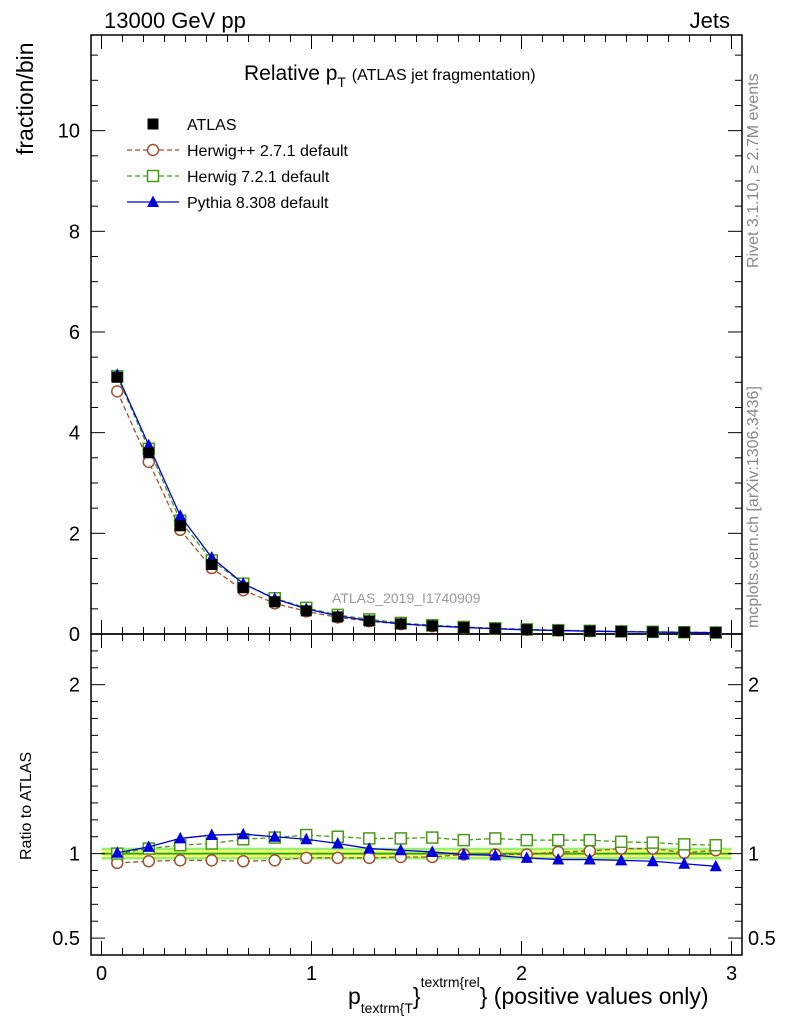 This screenshot has height=1024, width=786. I want to click on x-tick-label: 2, so click(521, 974).